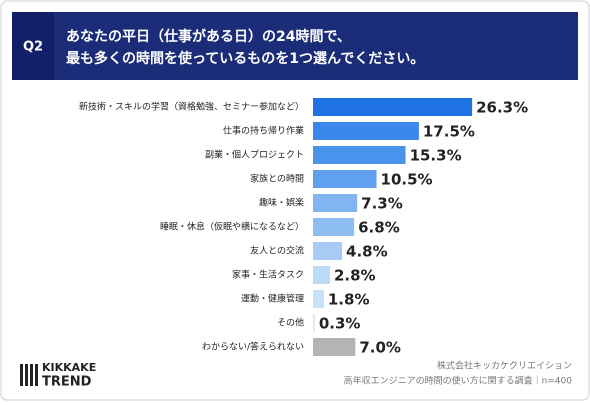 Image resolution: width=590 pixels, height=405 pixels. I want to click on question-label: Q2, so click(33, 47).